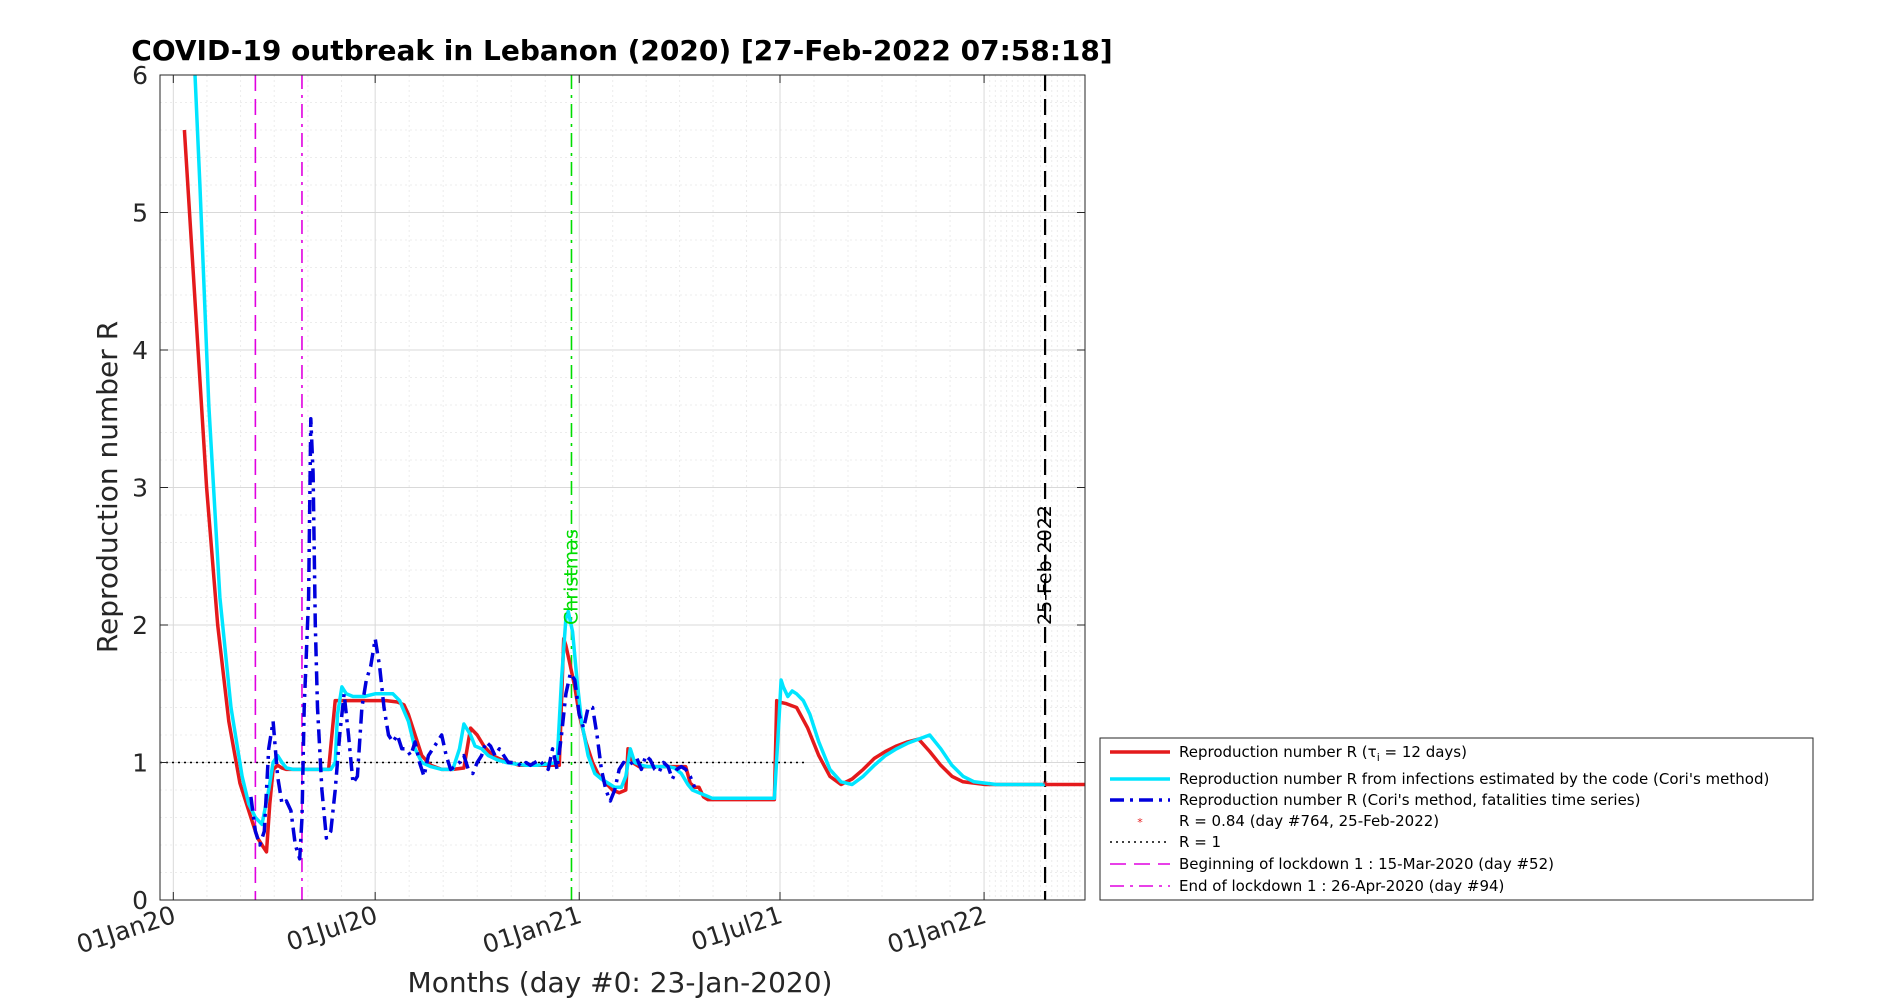 This screenshot has height=1000, width=1900. What do you see at coordinates (937, 929) in the screenshot?
I see `x-tick-label: 01Jan22` at bounding box center [937, 929].